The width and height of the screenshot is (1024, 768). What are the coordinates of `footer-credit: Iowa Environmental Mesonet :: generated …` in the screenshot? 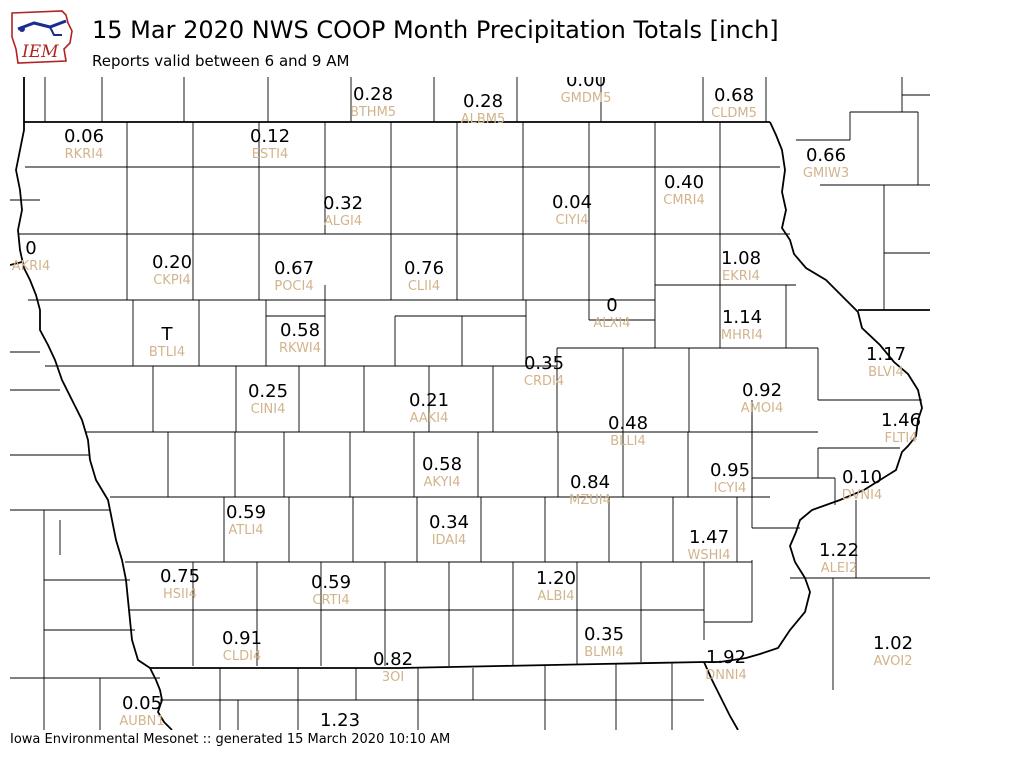 It's located at (230, 739).